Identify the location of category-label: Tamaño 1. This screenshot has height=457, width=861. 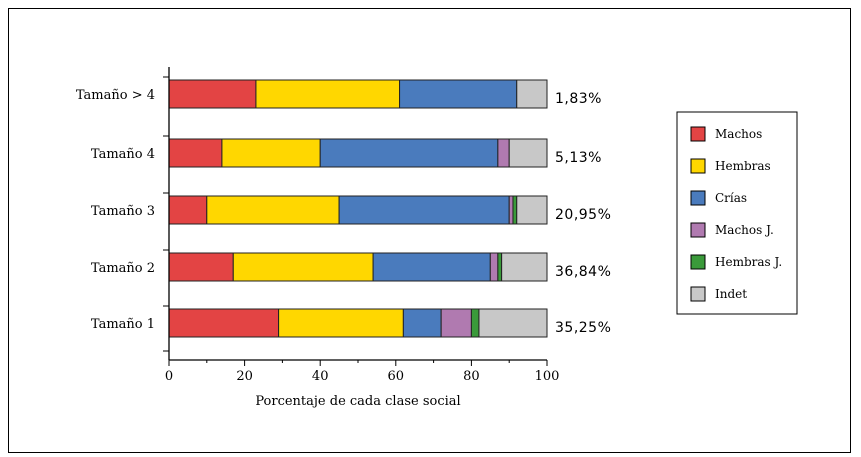
(123, 324).